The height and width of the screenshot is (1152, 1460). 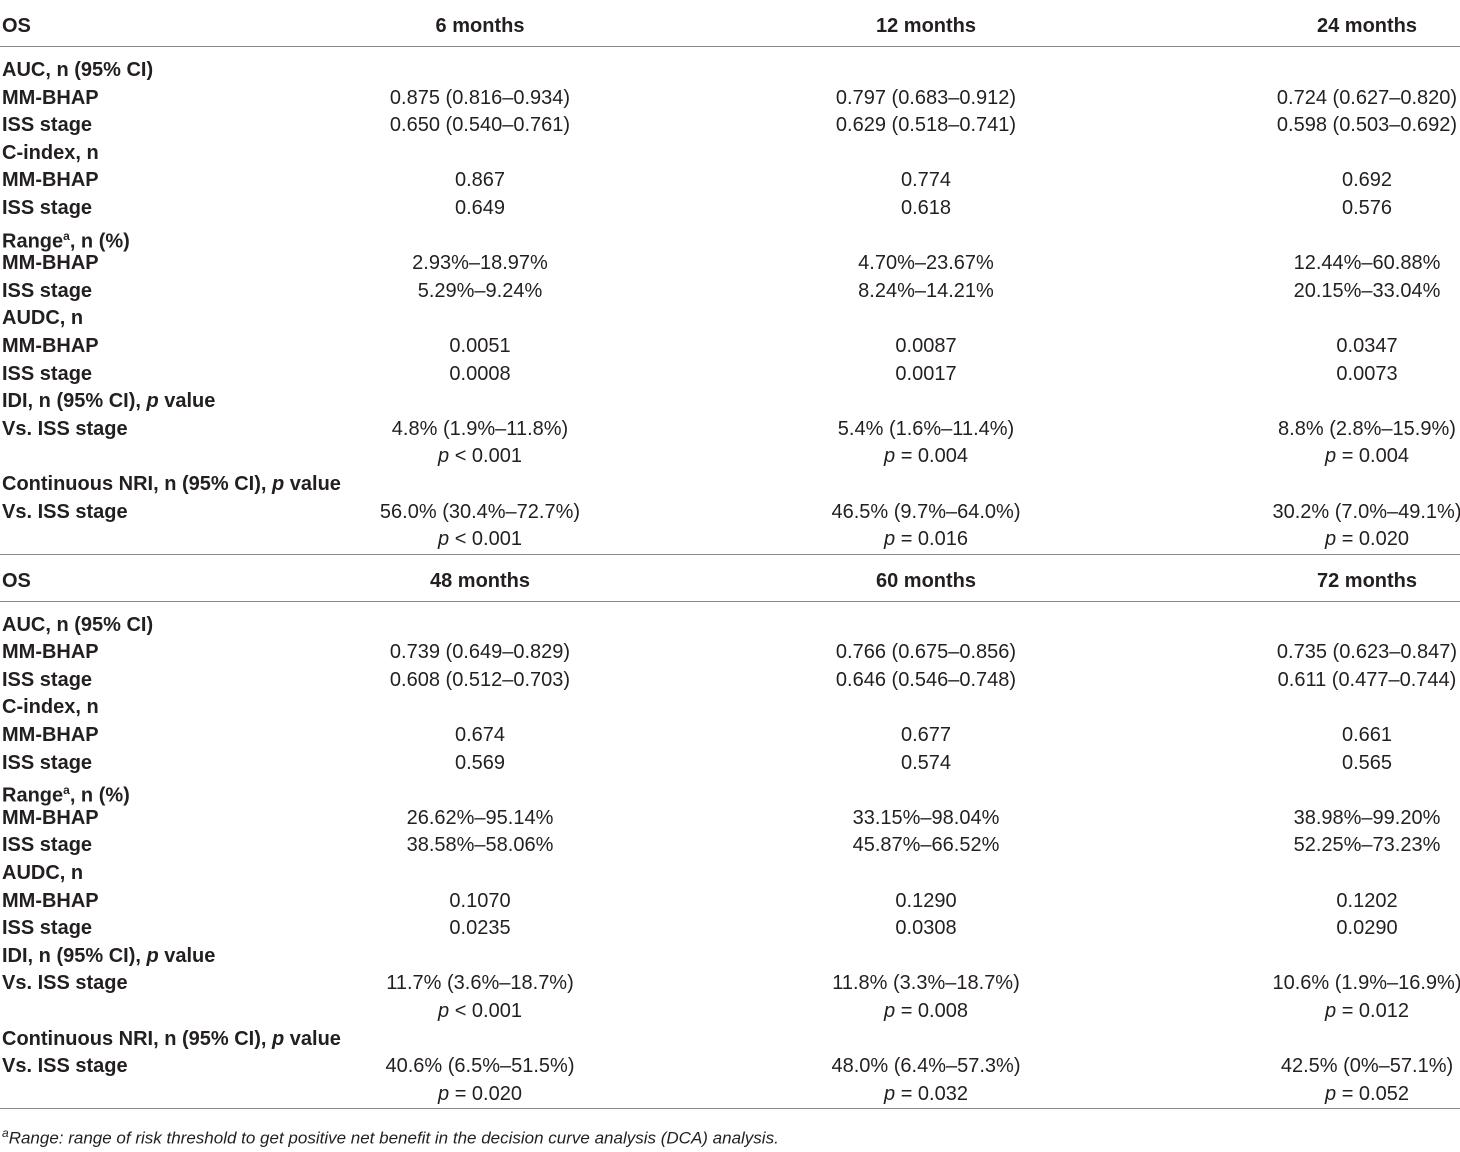 What do you see at coordinates (926, 180) in the screenshot?
I see `table-cell: 0.774` at bounding box center [926, 180].